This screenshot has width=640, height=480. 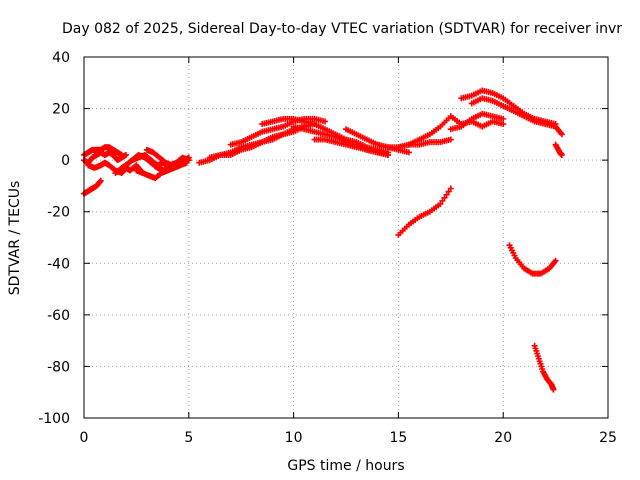 I want to click on y-tick-label: -100, so click(x=54, y=419).